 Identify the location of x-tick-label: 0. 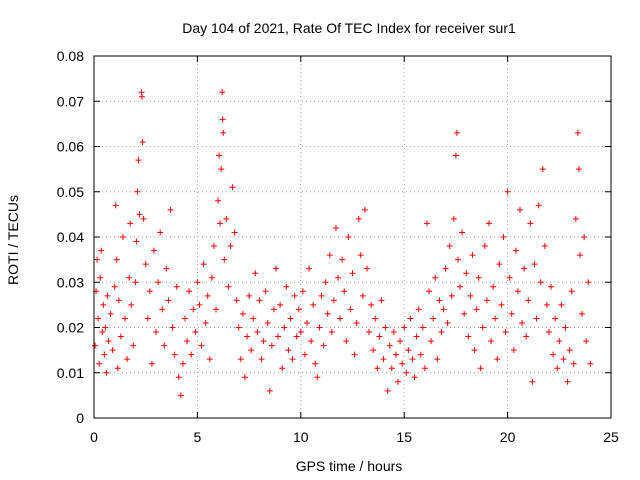
(94, 437).